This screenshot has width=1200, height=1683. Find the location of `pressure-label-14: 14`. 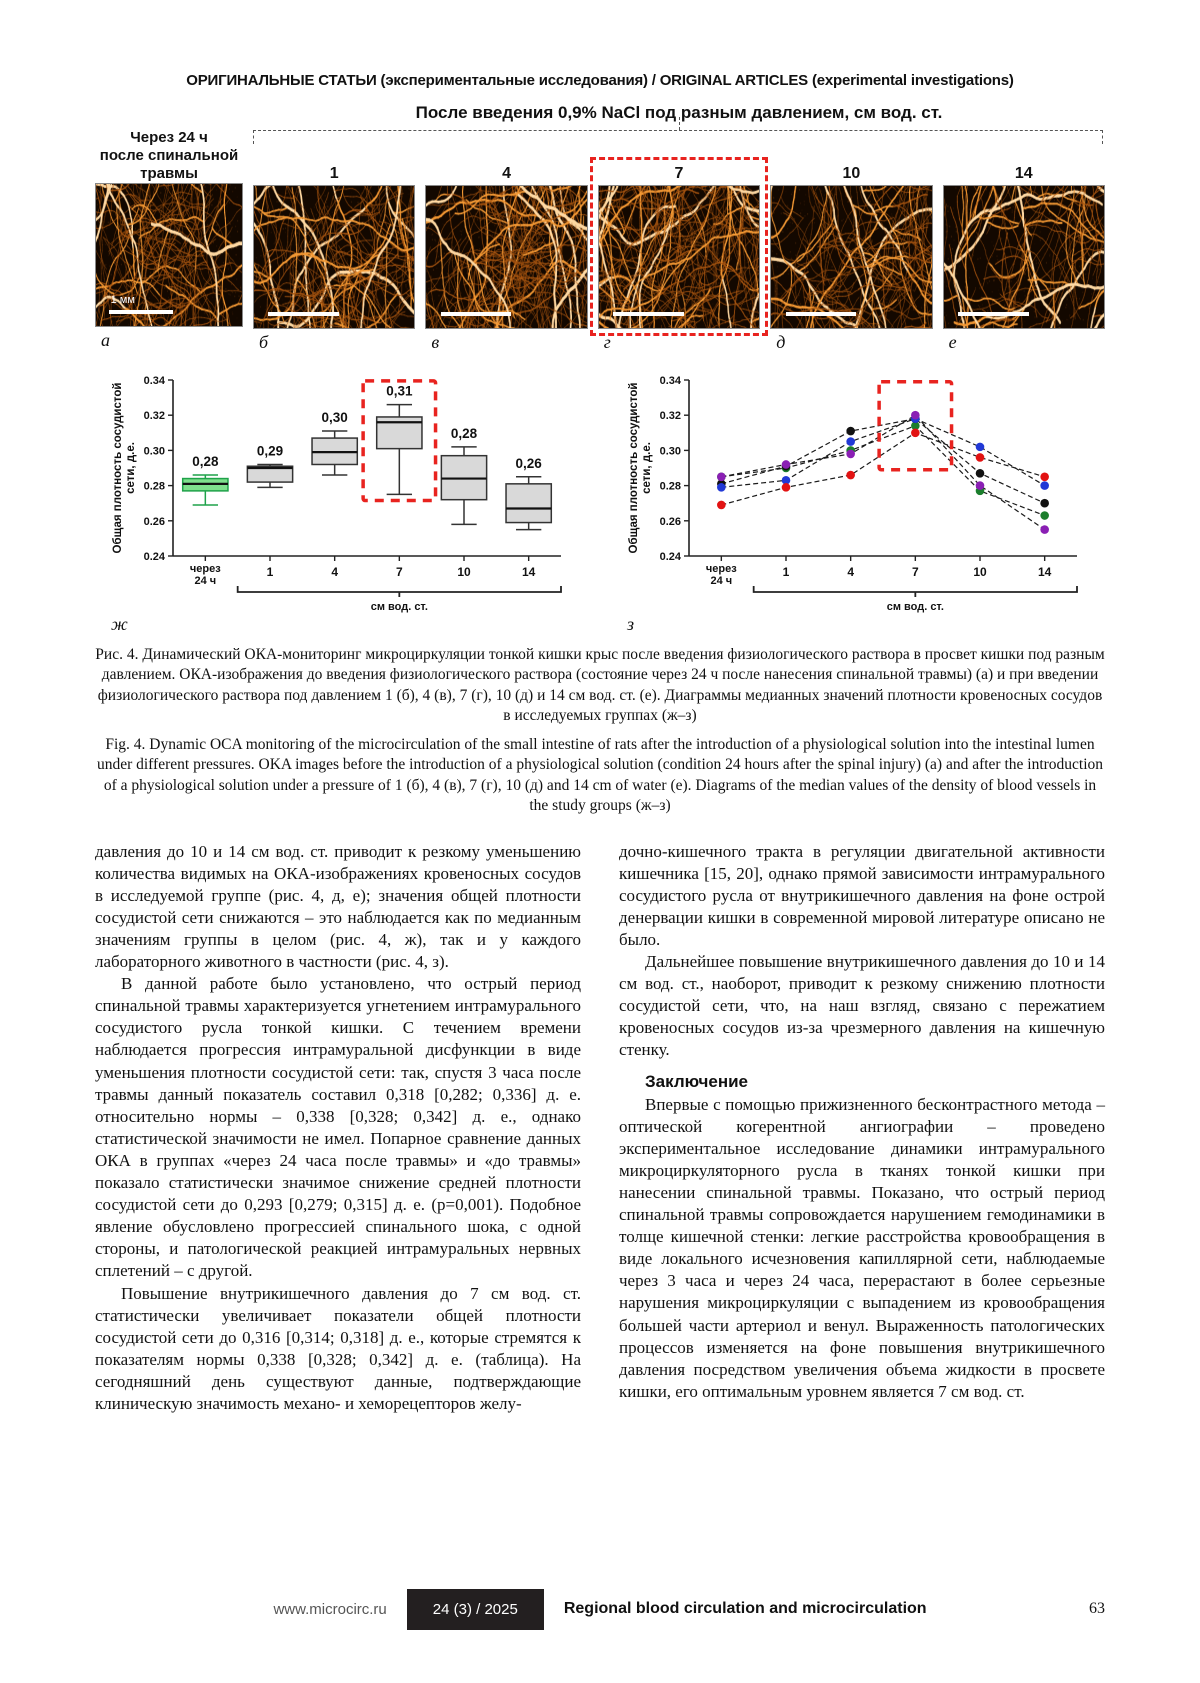

pressure-label-14: 14 is located at coordinates (1023, 173).